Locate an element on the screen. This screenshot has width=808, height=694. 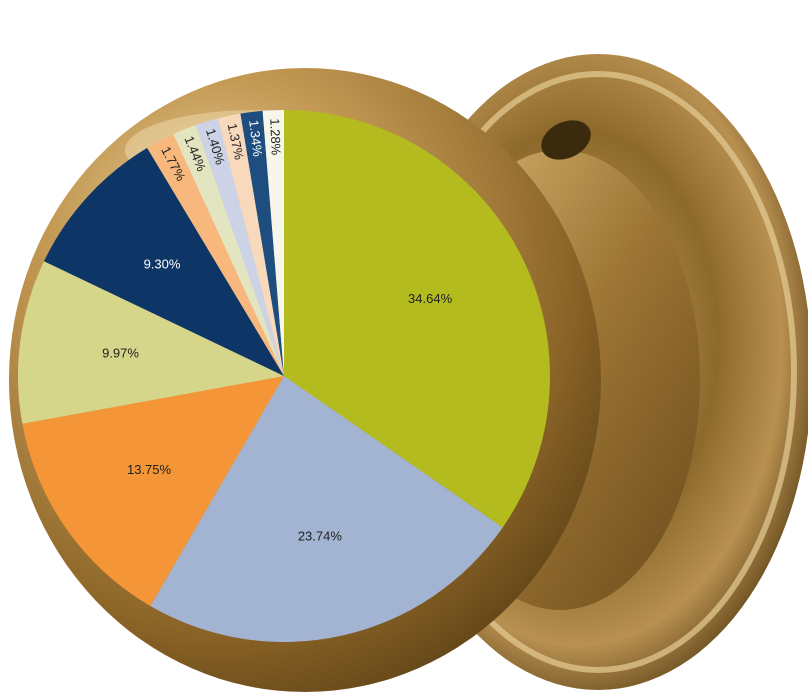
slice-label: 9.30% is located at coordinates (162, 263).